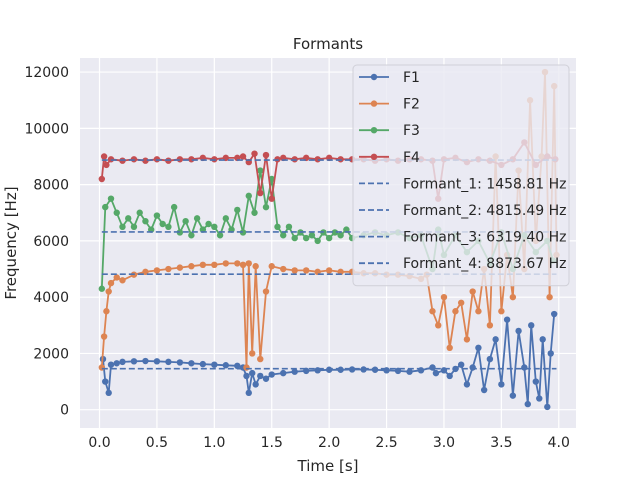 The image size is (640, 480). What do you see at coordinates (51, 186) in the screenshot?
I see `y-tick-label: 8000` at bounding box center [51, 186].